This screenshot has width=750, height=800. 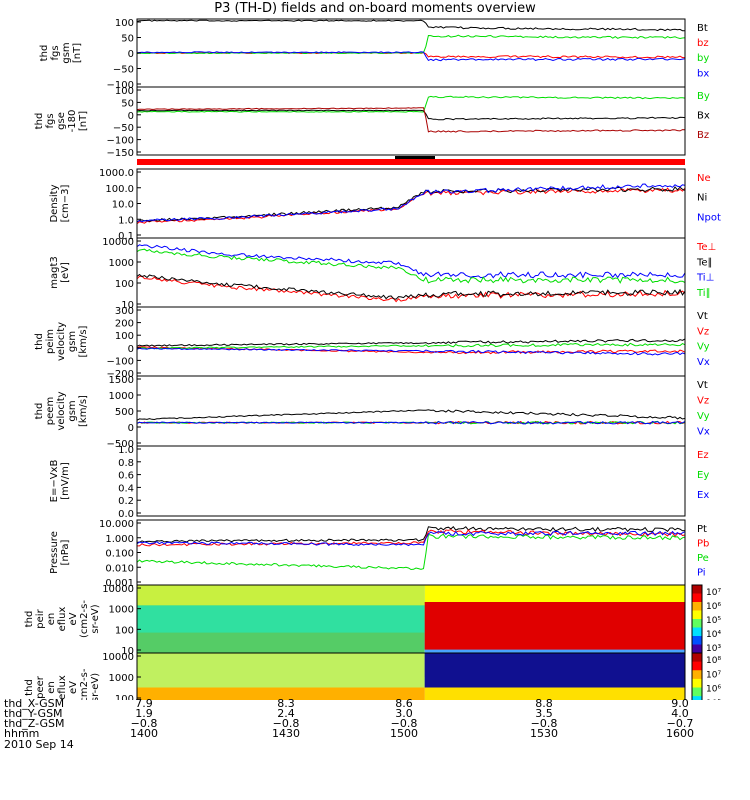 I want to click on footer-row-hhmm: hhmm, so click(x=21, y=734).